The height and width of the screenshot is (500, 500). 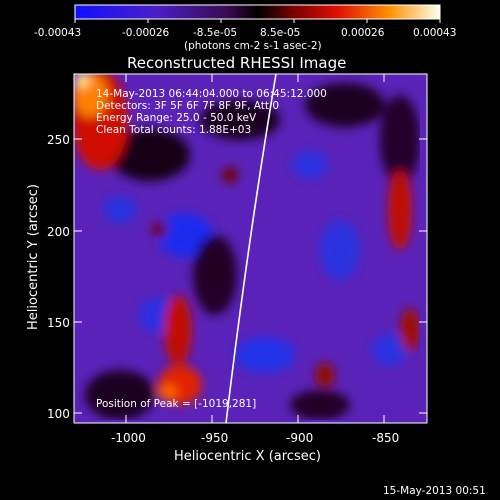 What do you see at coordinates (57, 33) in the screenshot?
I see `colorbar-tick-label: -0.00043` at bounding box center [57, 33].